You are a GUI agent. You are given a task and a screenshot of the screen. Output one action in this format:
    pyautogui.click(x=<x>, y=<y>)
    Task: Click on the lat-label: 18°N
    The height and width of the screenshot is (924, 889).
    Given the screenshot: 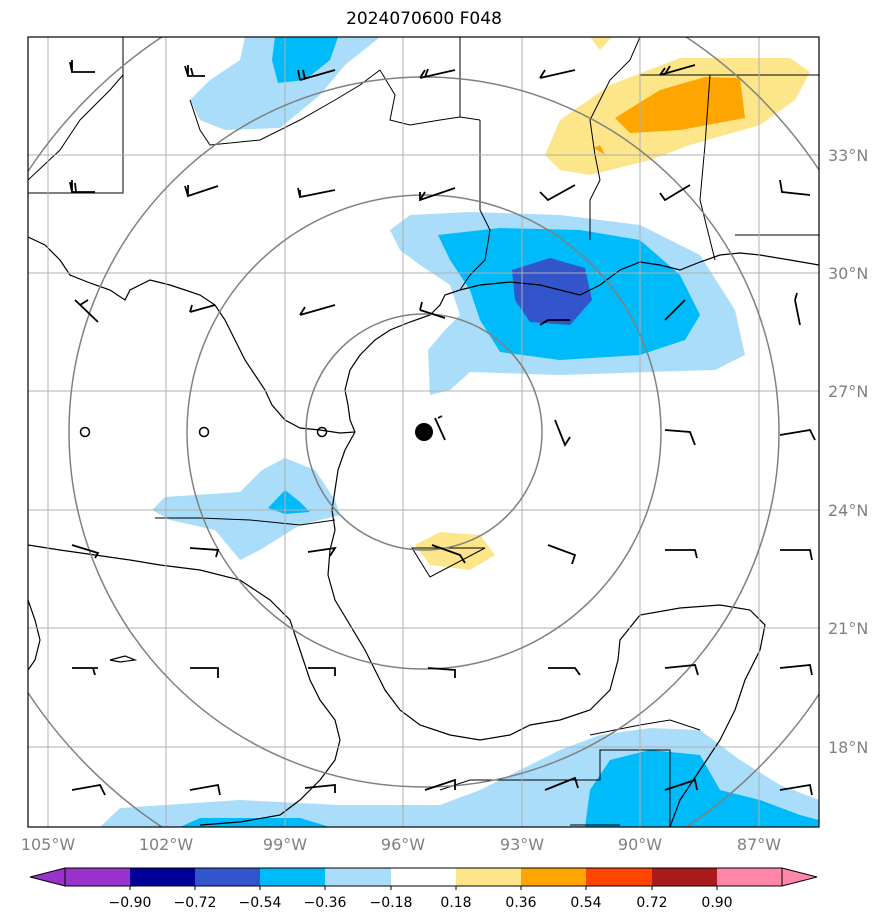 What is the action you would take?
    pyautogui.click(x=848, y=747)
    